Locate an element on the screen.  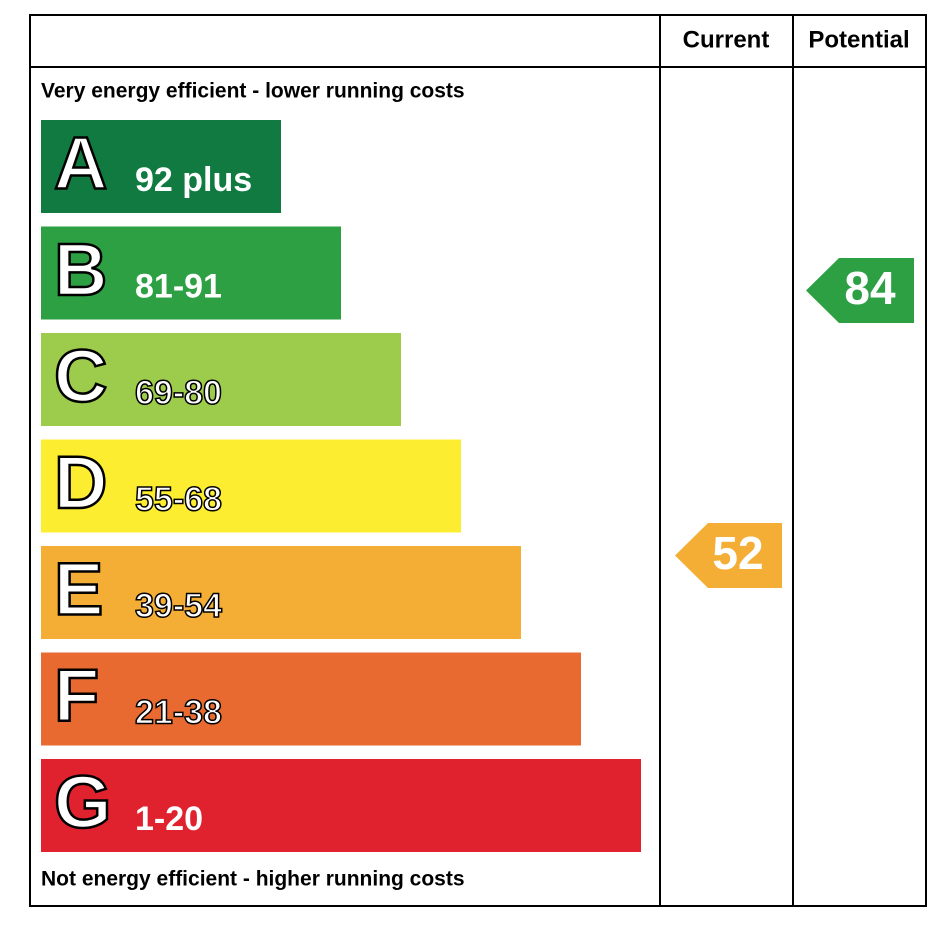
band-range: 1-20 is located at coordinates (169, 819).